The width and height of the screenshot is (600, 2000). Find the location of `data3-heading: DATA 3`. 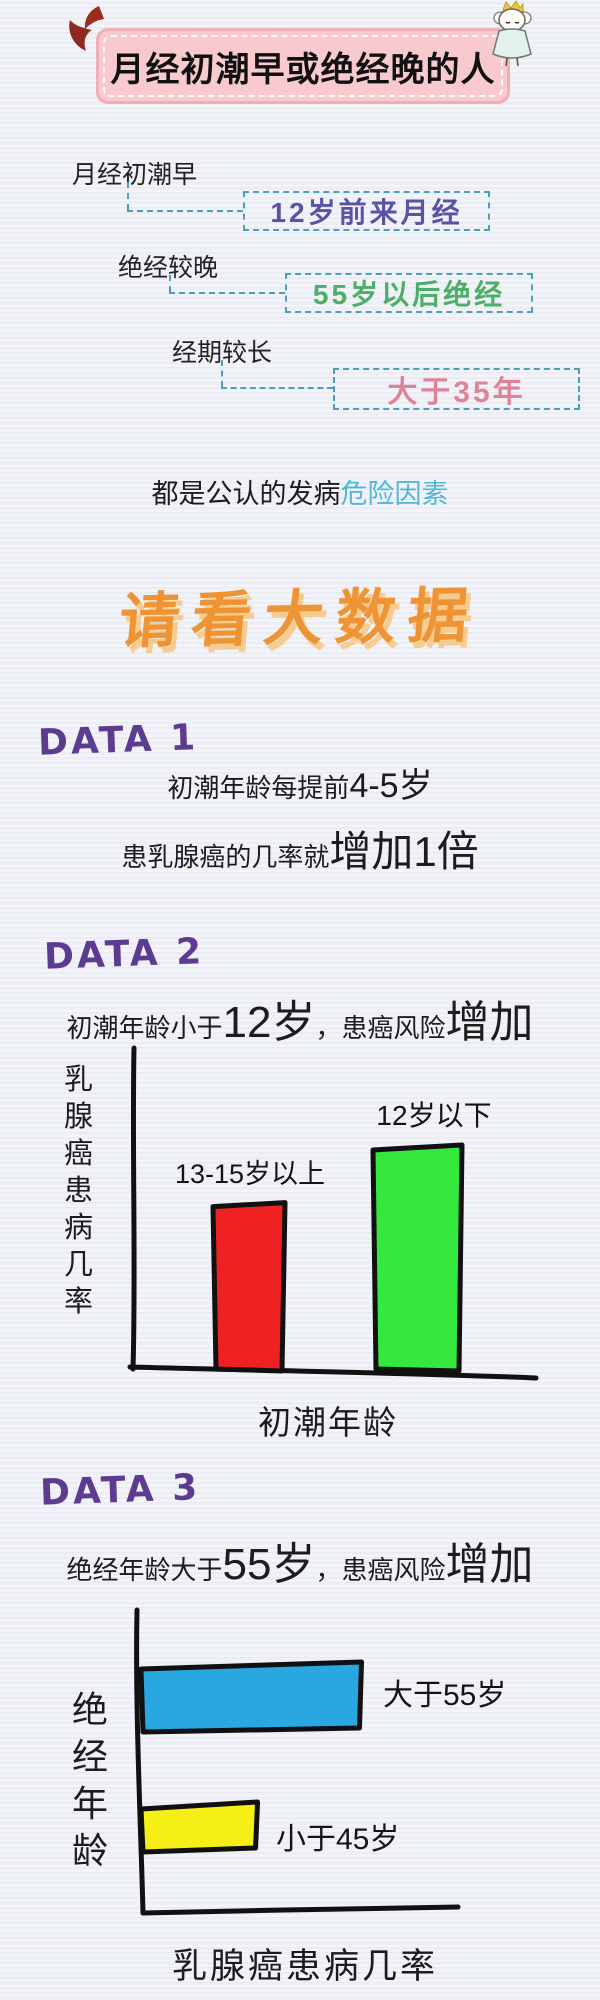

data3-heading: DATA 3 is located at coordinates (120, 1490).